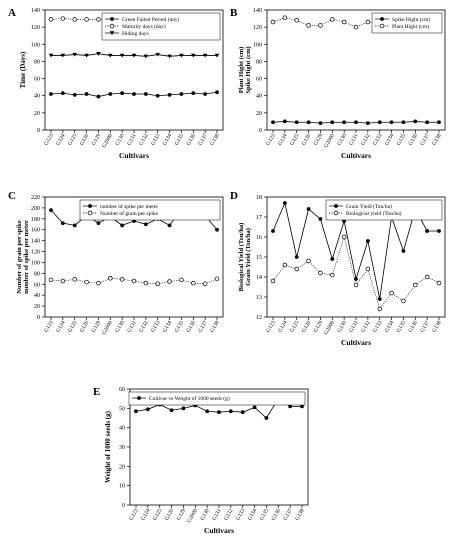 This screenshot has width=456, height=550. Describe the element at coordinates (259, 114) in the screenshot. I see `y-tick-label: 20` at that location.